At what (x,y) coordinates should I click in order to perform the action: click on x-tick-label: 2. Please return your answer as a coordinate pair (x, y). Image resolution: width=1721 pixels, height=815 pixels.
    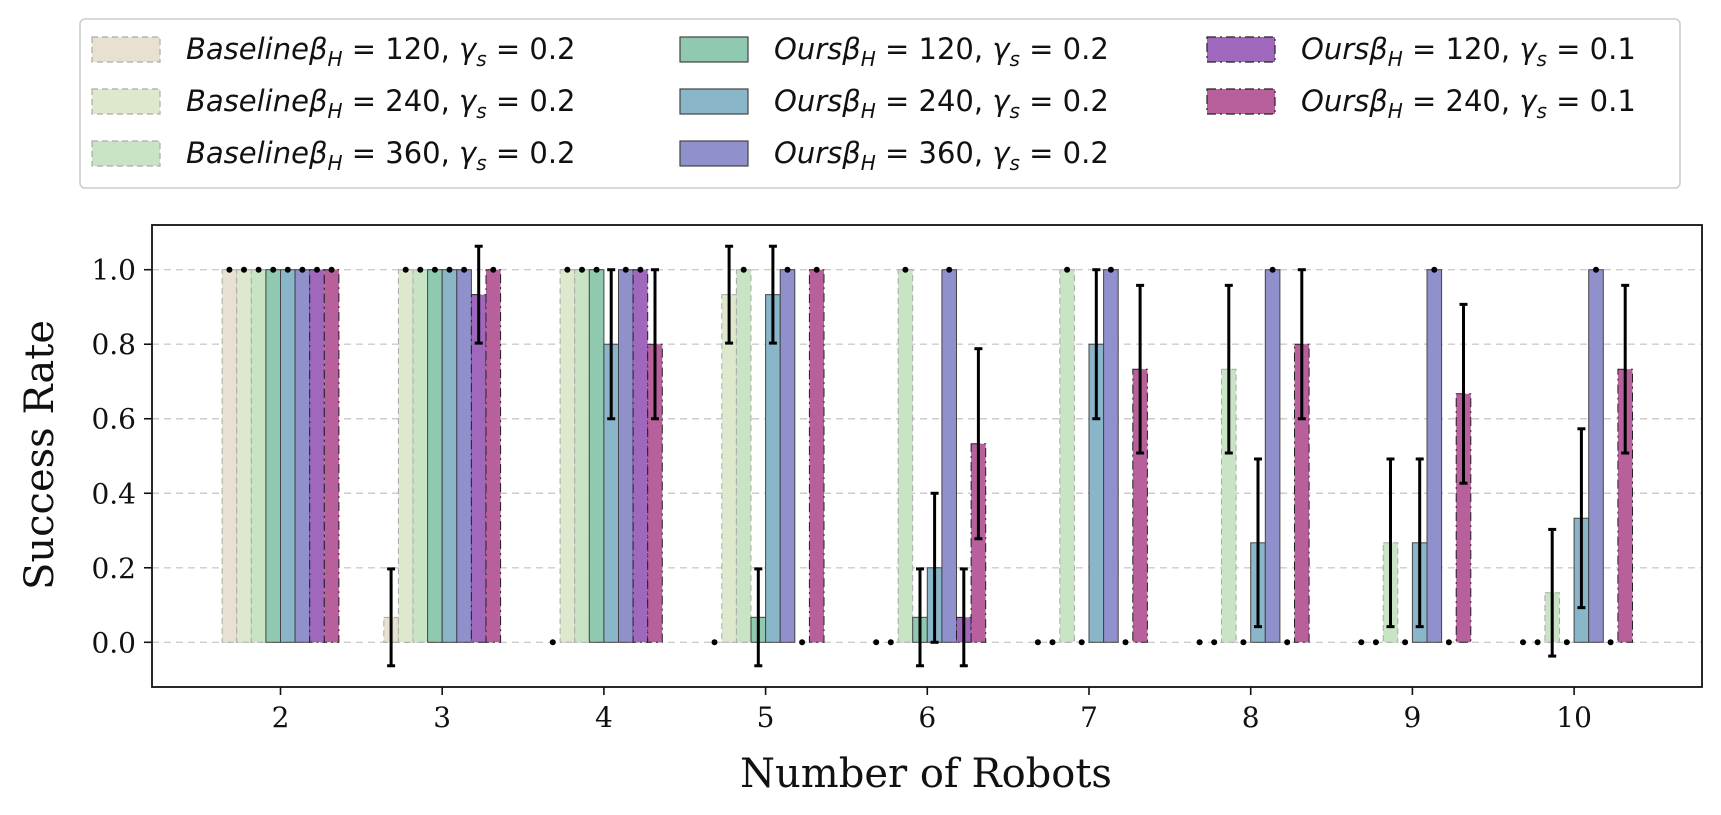
    Looking at the image, I should click on (281, 717).